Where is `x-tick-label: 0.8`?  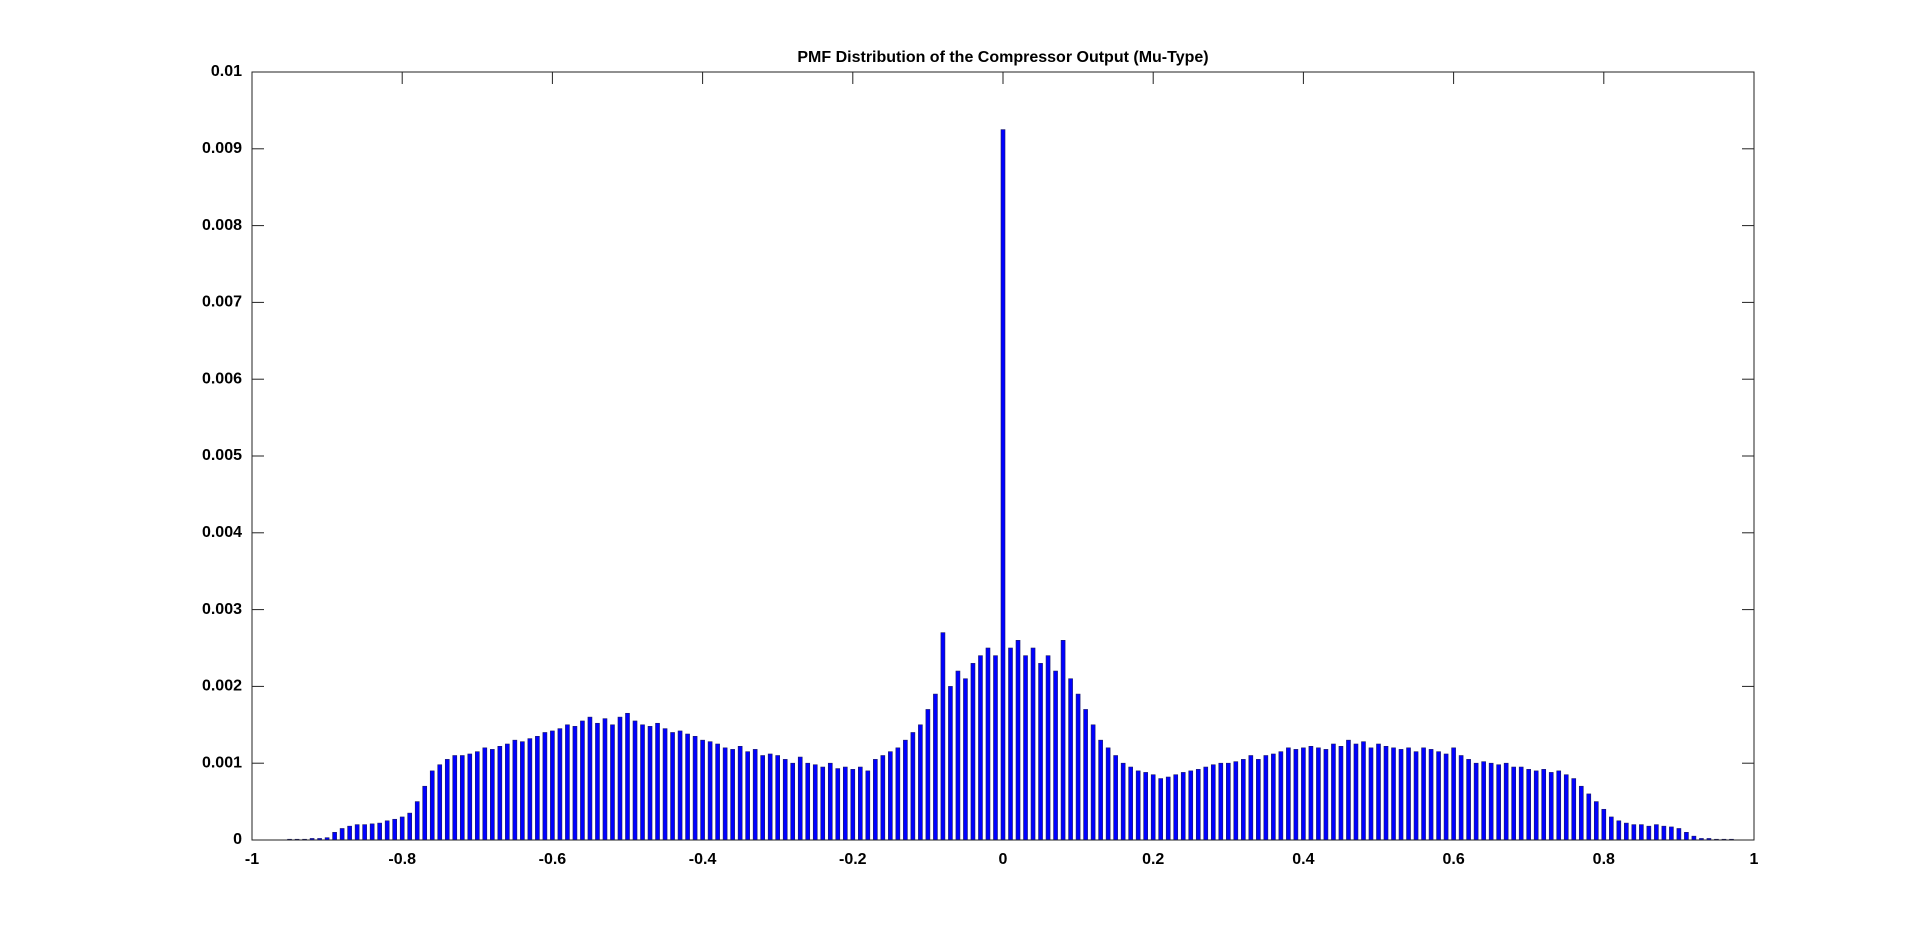
x-tick-label: 0.8 is located at coordinates (1604, 859).